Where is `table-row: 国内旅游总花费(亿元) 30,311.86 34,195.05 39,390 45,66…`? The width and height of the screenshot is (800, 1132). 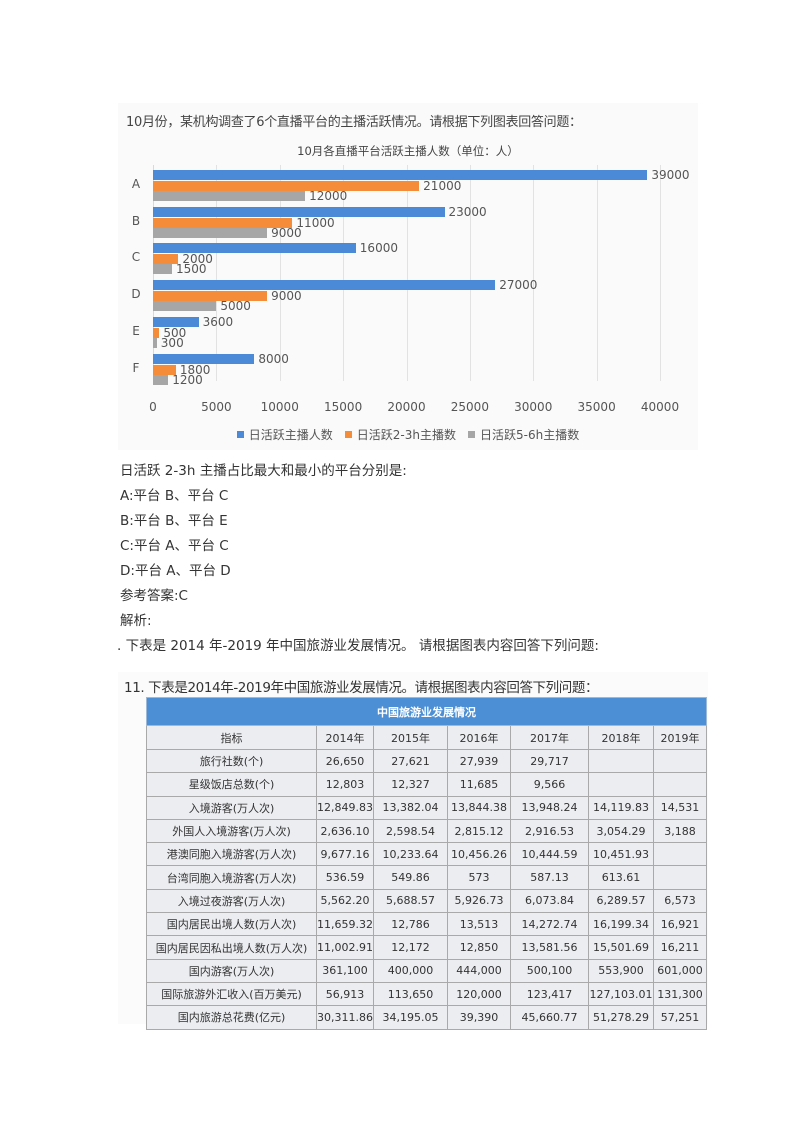
table-row: 国内旅游总花费(亿元) 30,311.86 34,195.05 39,390 45,66… is located at coordinates (426, 1017).